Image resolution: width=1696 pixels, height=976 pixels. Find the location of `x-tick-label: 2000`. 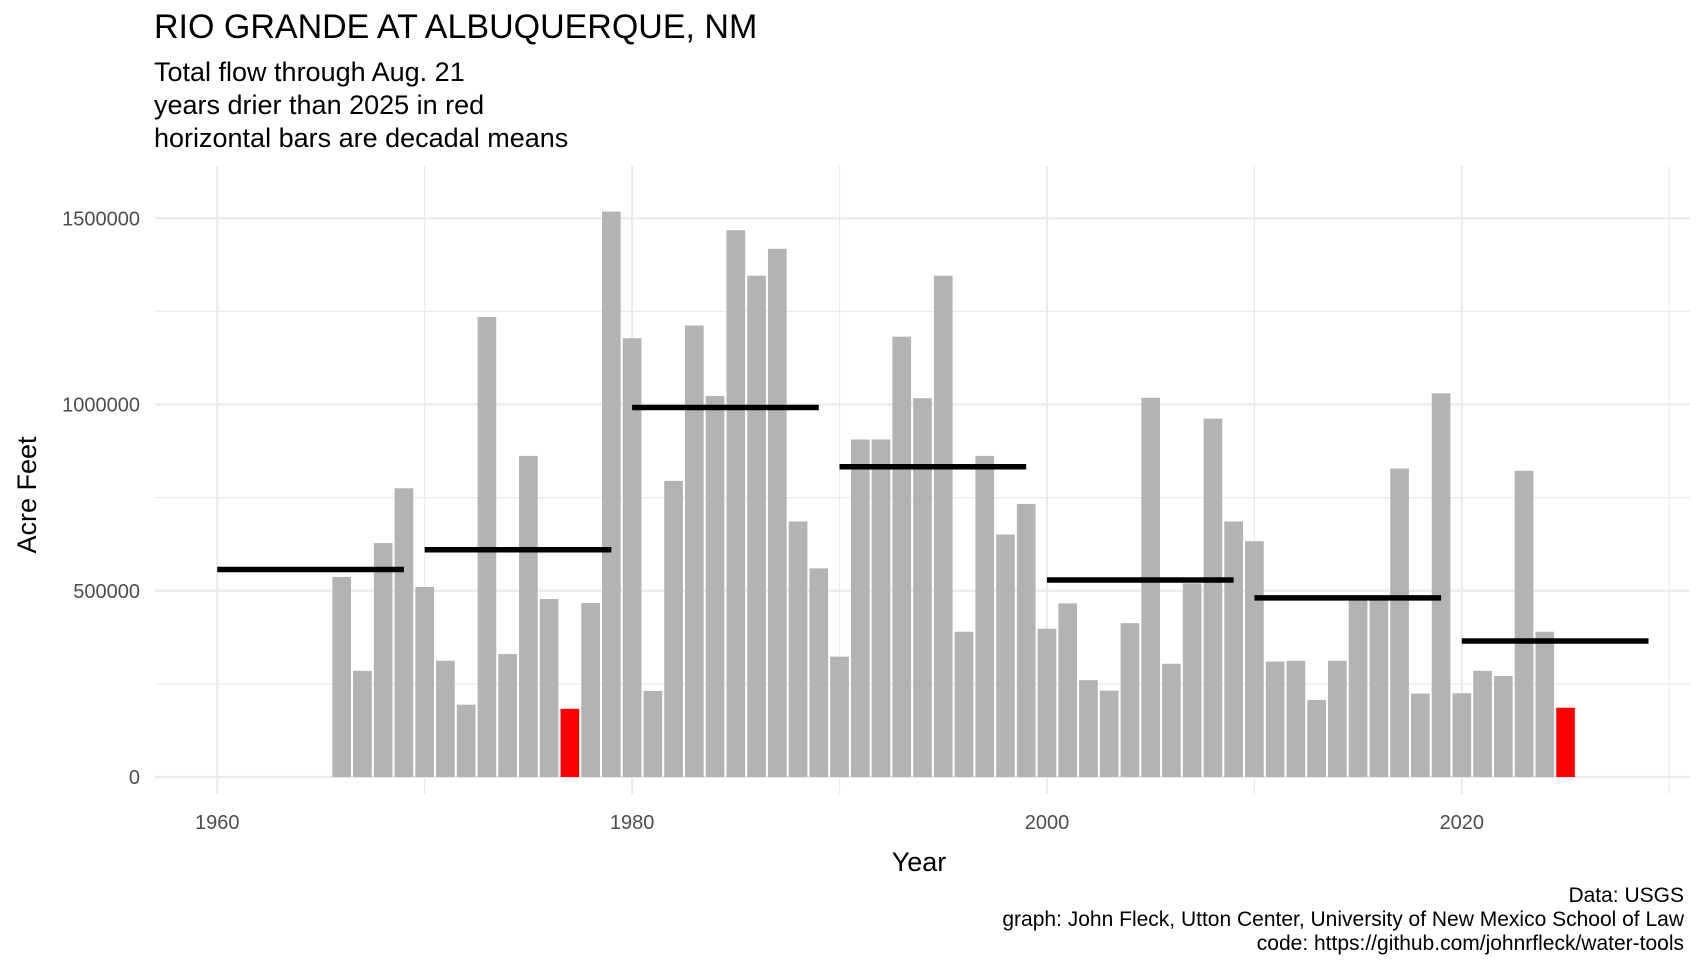

x-tick-label: 2000 is located at coordinates (1047, 823).